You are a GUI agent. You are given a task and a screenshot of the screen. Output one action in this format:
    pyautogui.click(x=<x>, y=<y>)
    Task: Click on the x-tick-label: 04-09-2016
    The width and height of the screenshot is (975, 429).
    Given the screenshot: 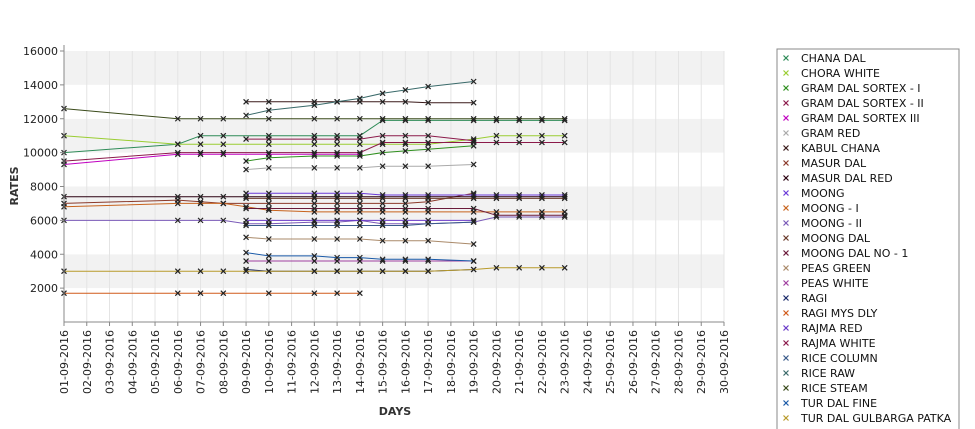 What is the action you would take?
    pyautogui.click(x=132, y=362)
    